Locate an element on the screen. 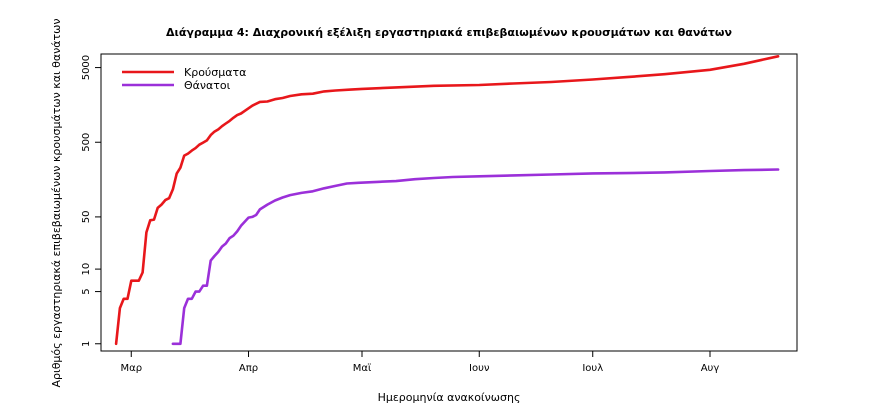 The image size is (877, 417). x-axis: Μαρ Απρ Μαϊ Ιουν Ιουλ Αυγ is located at coordinates (419, 362).